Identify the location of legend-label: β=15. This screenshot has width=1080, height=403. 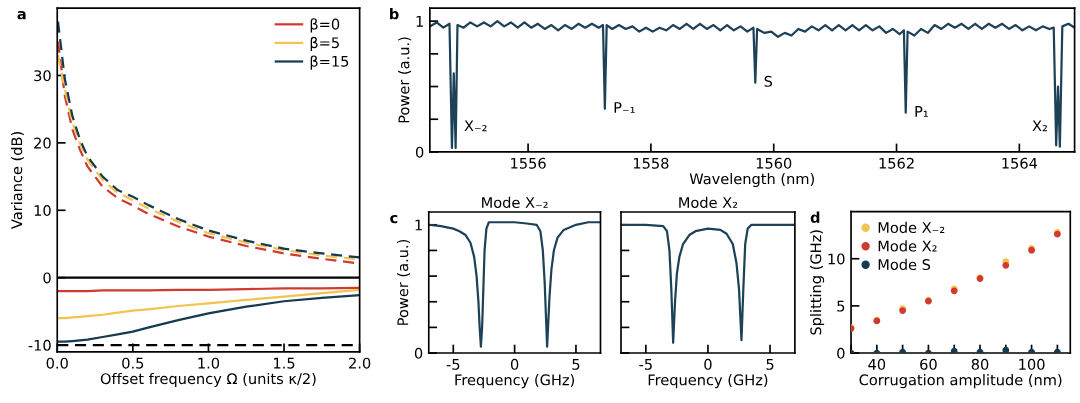
(329, 62).